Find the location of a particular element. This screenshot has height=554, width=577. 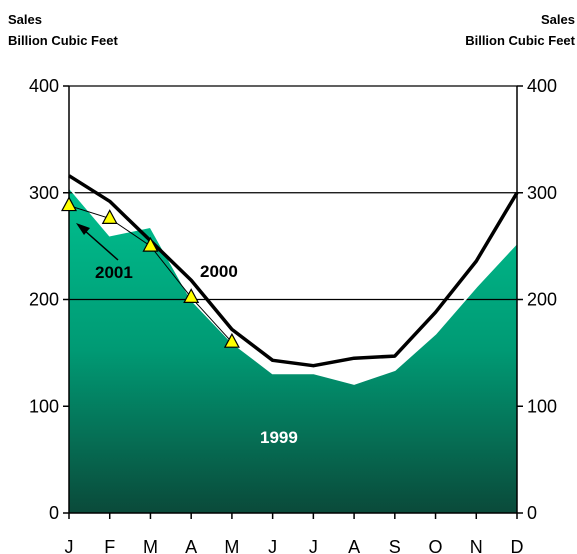

y-tick-label-right: 0 is located at coordinates (532, 513).